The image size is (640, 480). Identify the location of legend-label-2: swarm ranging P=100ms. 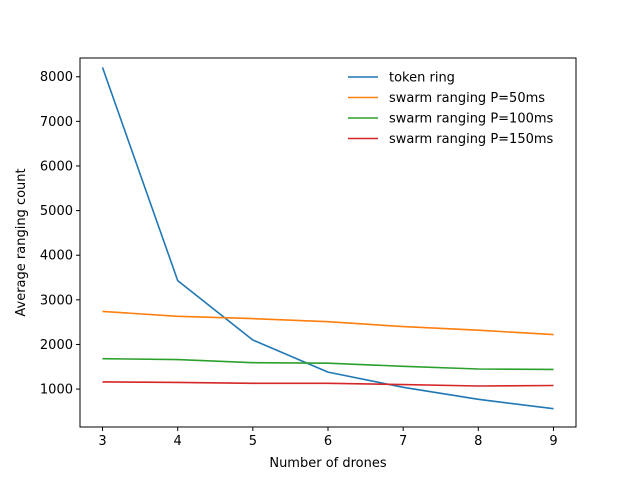
(471, 119).